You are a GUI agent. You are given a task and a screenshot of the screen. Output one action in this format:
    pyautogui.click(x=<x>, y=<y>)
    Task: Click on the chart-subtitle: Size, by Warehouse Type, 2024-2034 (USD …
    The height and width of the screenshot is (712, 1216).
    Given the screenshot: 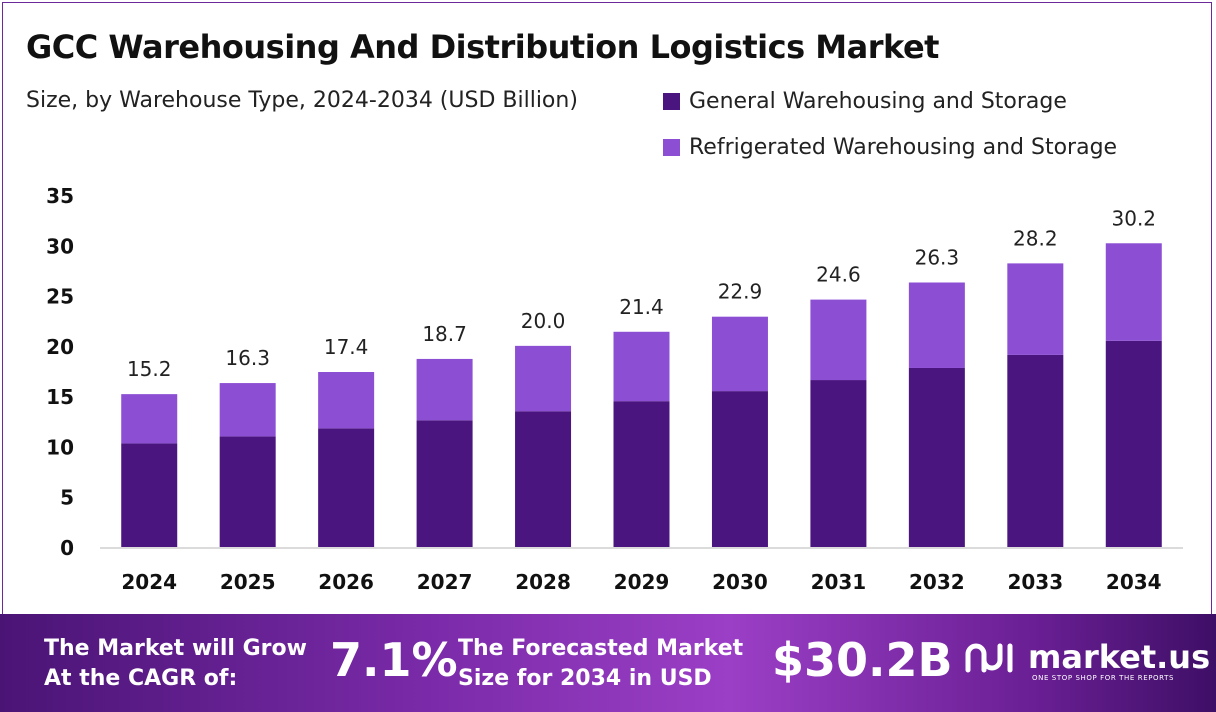 What is the action you would take?
    pyautogui.click(x=302, y=100)
    